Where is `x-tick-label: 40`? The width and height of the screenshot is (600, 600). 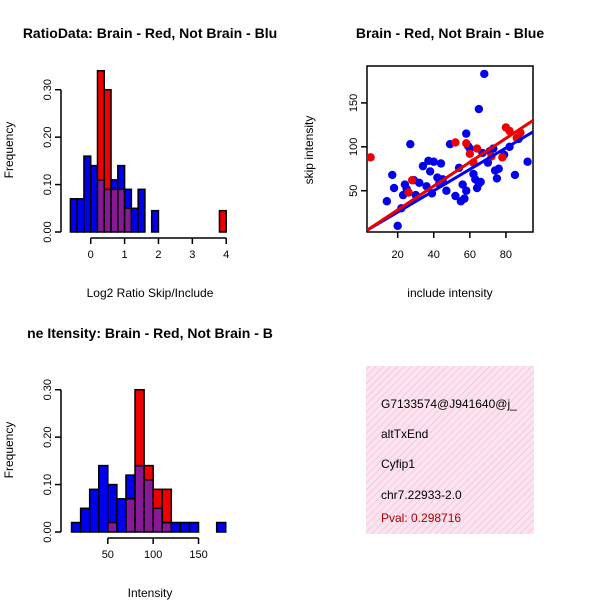
x-tick-label: 40 is located at coordinates (434, 255).